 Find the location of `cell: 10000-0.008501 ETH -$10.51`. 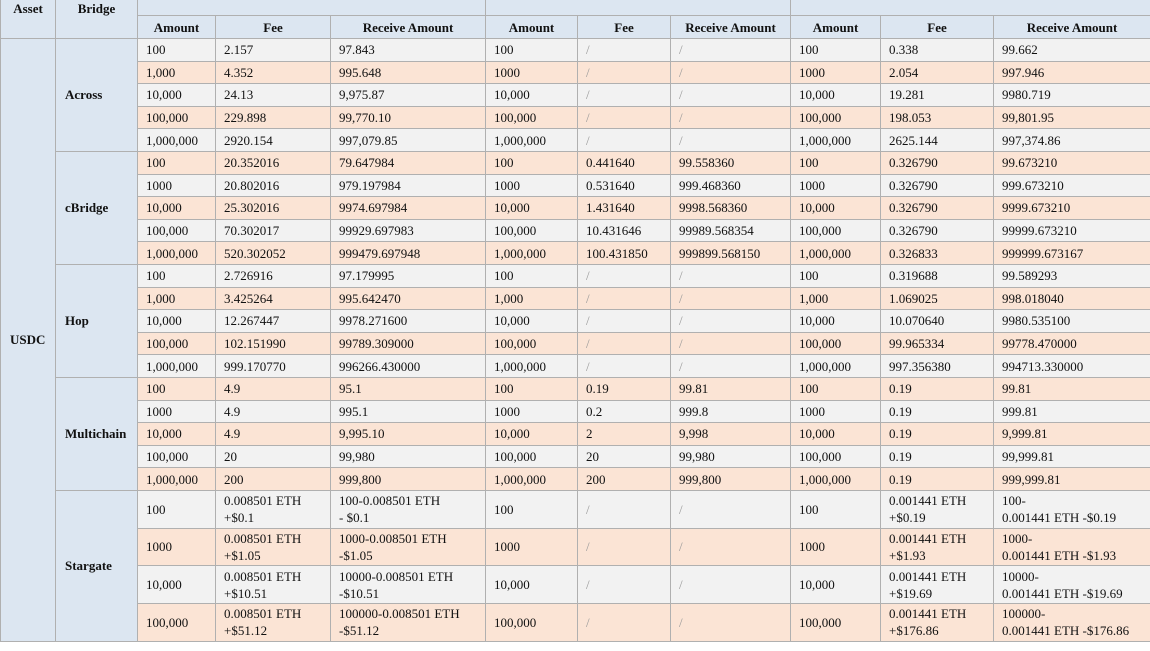

cell: 10000-0.008501 ETH -$10.51 is located at coordinates (408, 584).